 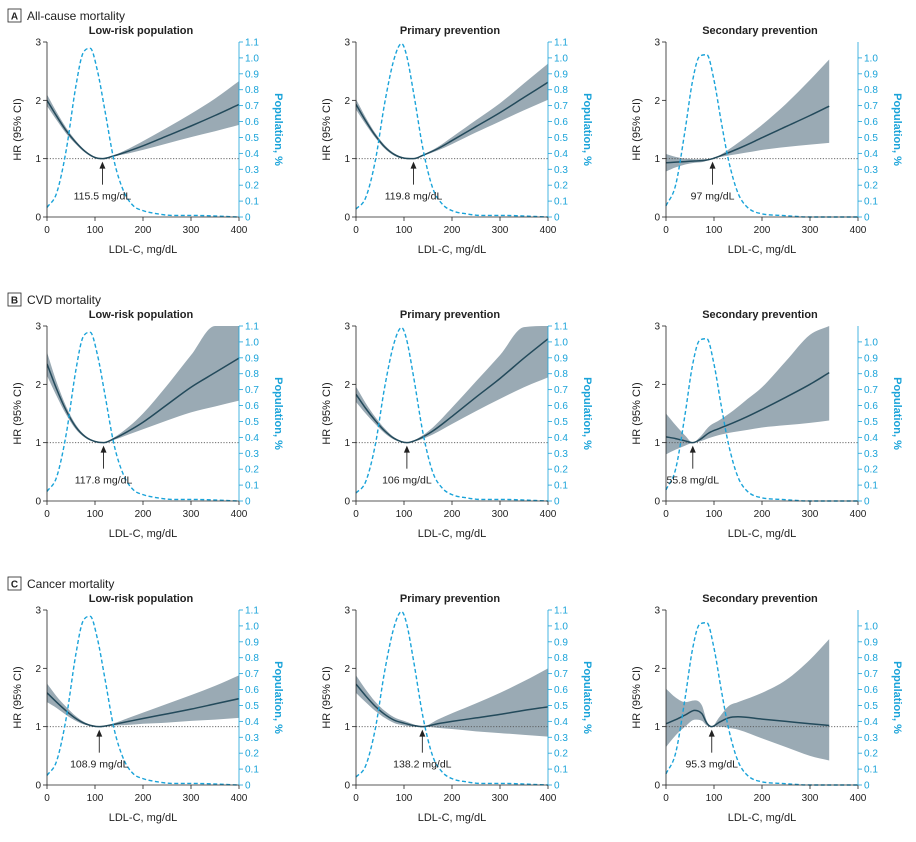 I want to click on chart-0-0-y-tick-label: 0, so click(x=38, y=218).